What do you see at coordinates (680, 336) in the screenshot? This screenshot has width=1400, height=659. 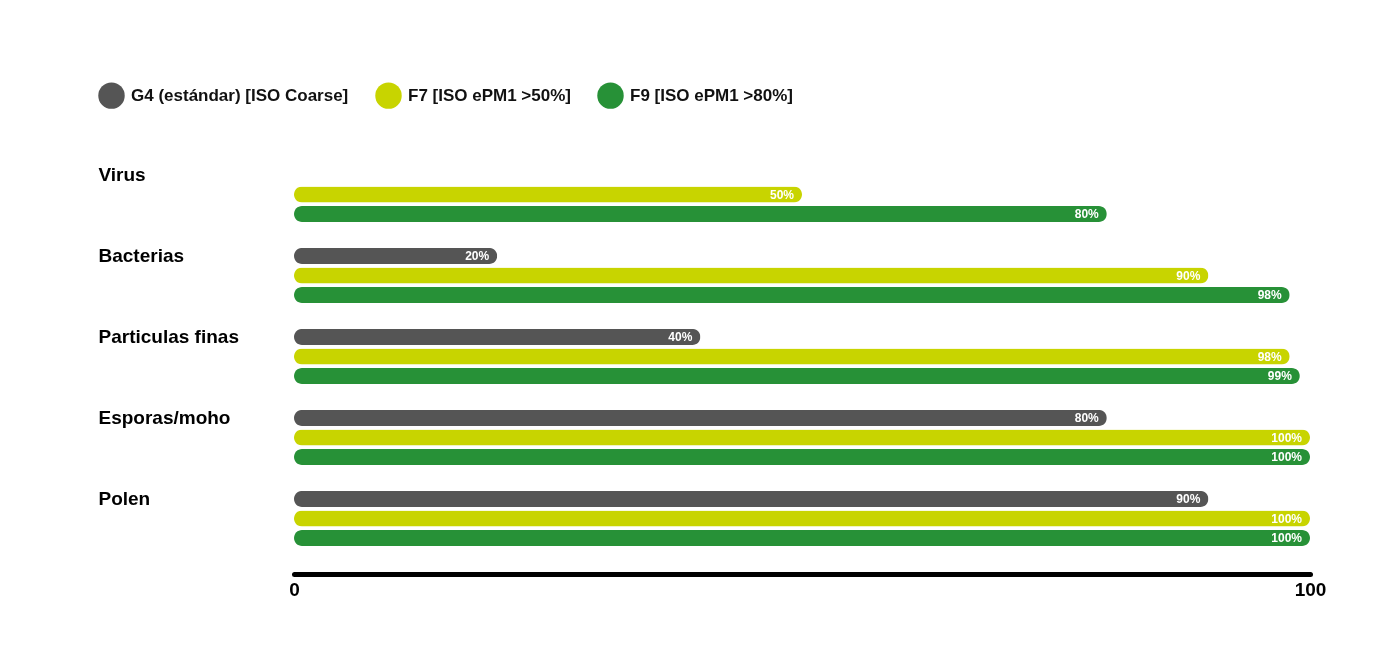 I see `data-label: 40%` at bounding box center [680, 336].